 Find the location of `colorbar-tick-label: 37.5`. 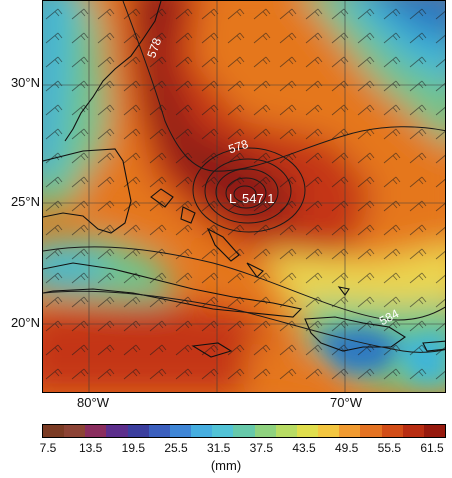

colorbar-tick-label: 37.5 is located at coordinates (261, 448).